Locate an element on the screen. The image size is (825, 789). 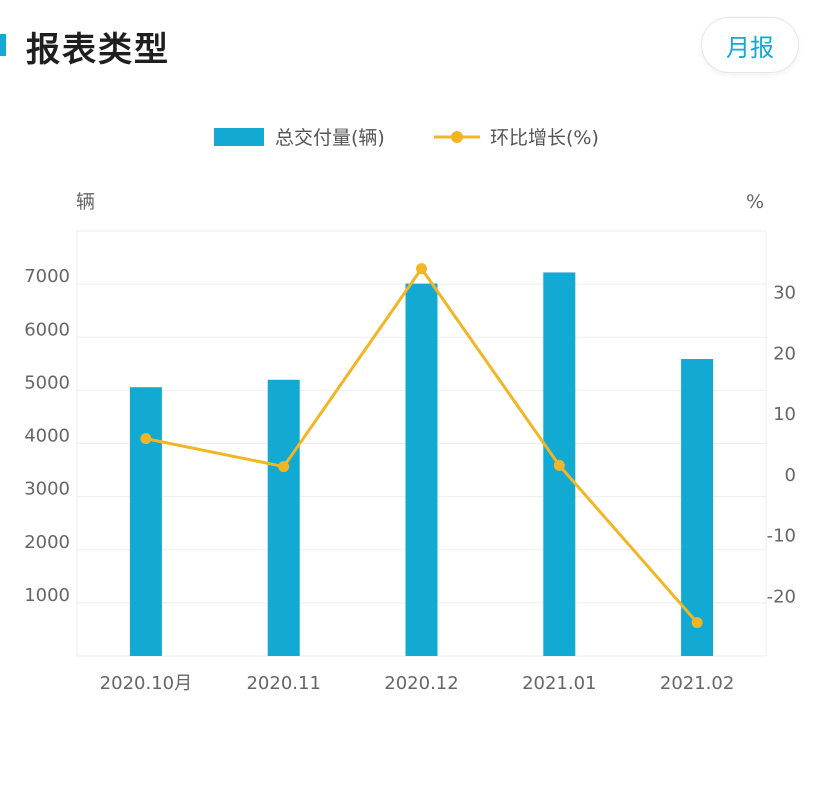
y-left-tick-label: 2000 is located at coordinates (47, 542).